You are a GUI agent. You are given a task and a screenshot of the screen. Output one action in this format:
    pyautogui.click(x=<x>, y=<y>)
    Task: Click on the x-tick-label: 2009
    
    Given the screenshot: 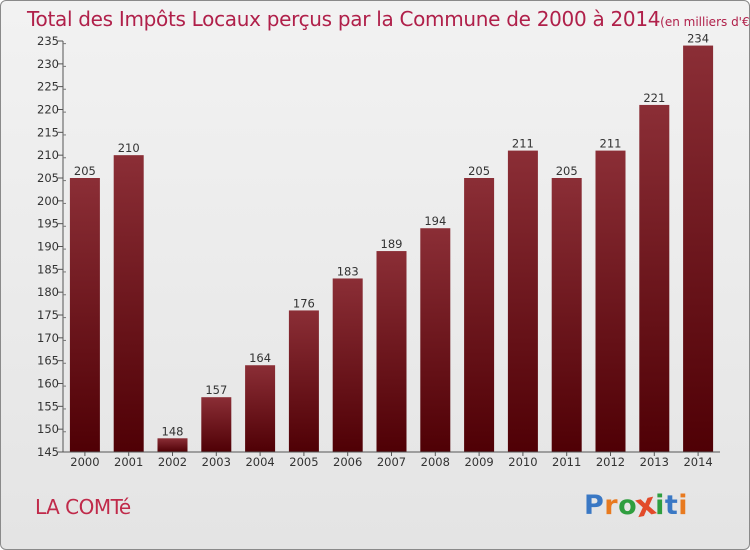 What is the action you would take?
    pyautogui.click(x=478, y=462)
    